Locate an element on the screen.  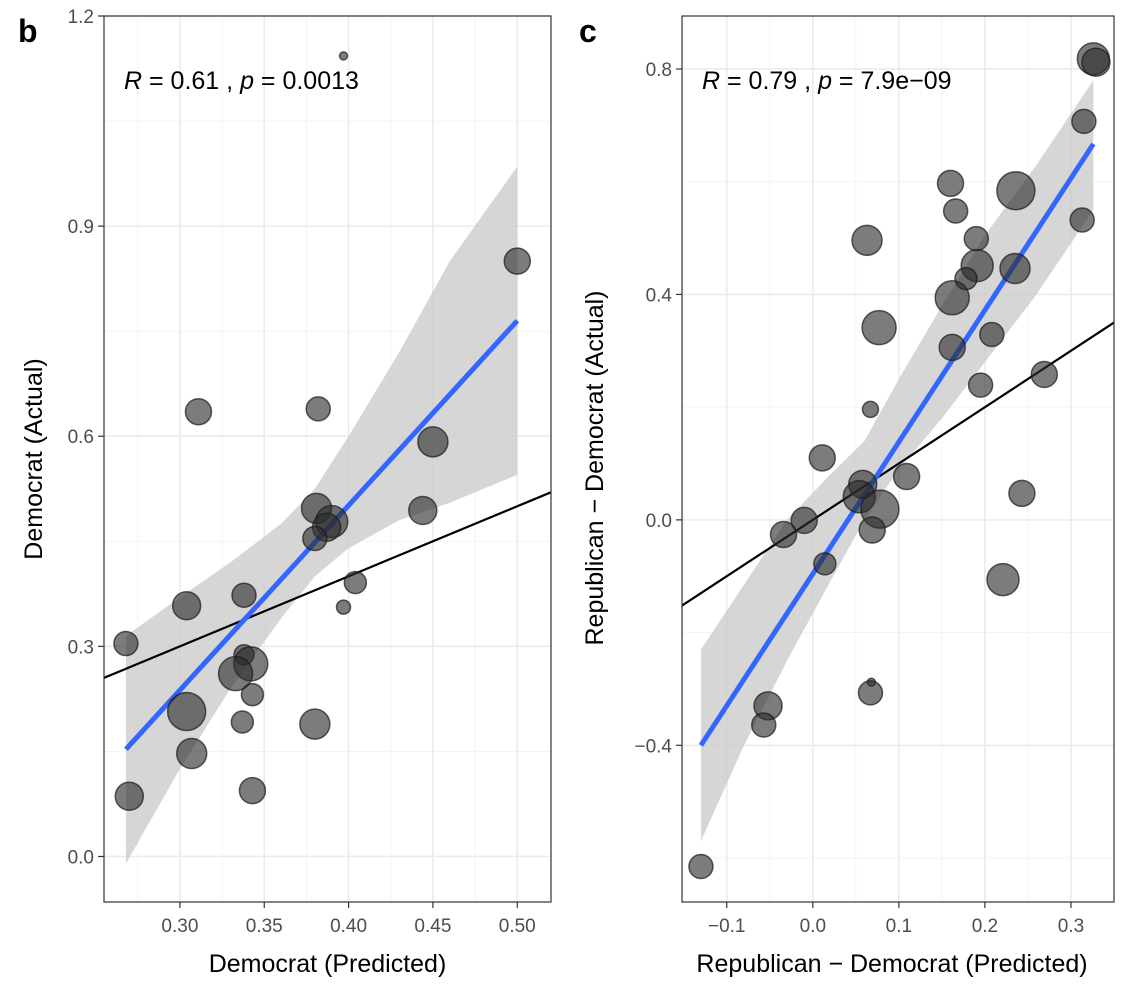
panel-c-y-axis-title: Republican − Democrat (Actual) is located at coordinates (595, 467).